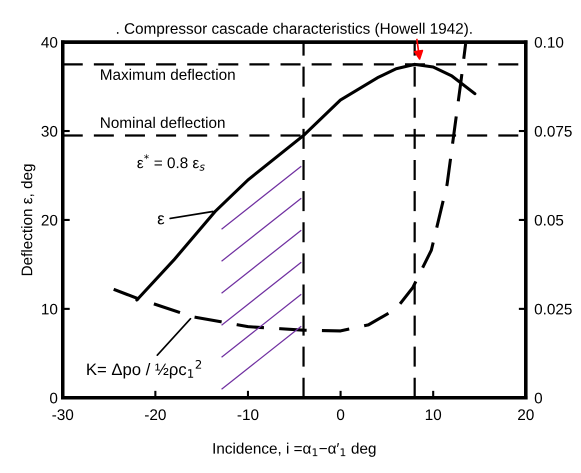  I want to click on y2-tick-label: 0, so click(538, 398).